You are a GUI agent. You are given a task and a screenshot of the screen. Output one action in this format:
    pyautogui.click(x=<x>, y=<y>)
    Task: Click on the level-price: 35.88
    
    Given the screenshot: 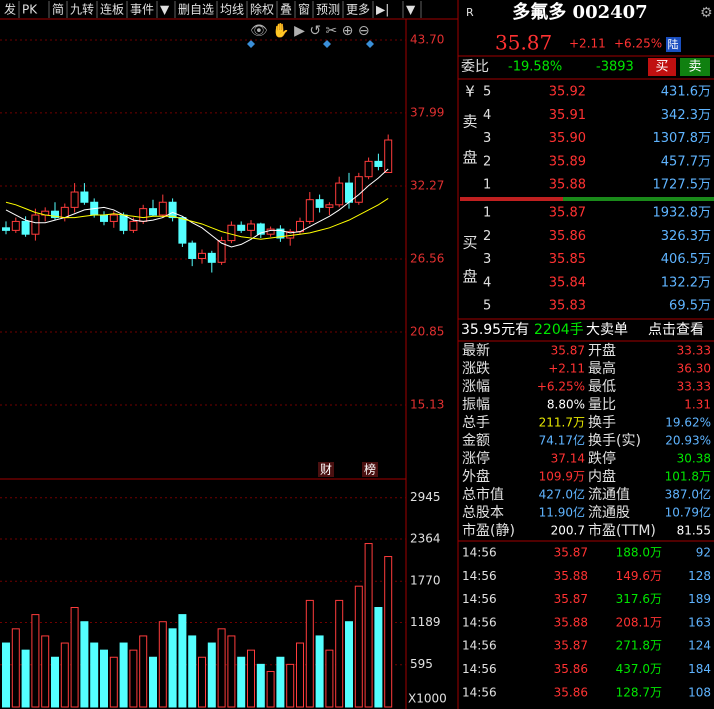 What is the action you would take?
    pyautogui.click(x=567, y=185)
    